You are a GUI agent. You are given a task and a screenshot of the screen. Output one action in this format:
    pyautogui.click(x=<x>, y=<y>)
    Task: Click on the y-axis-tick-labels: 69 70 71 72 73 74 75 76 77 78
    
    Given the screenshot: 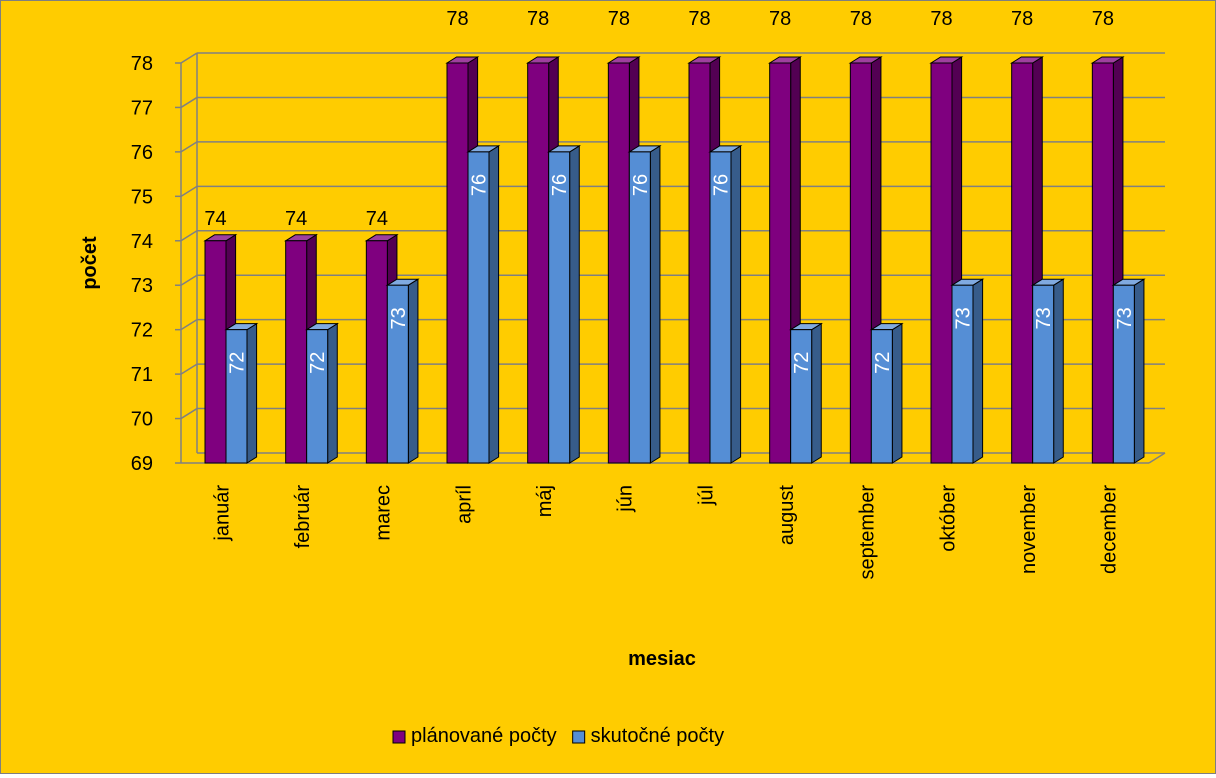 What is the action you would take?
    pyautogui.click(x=142, y=264)
    